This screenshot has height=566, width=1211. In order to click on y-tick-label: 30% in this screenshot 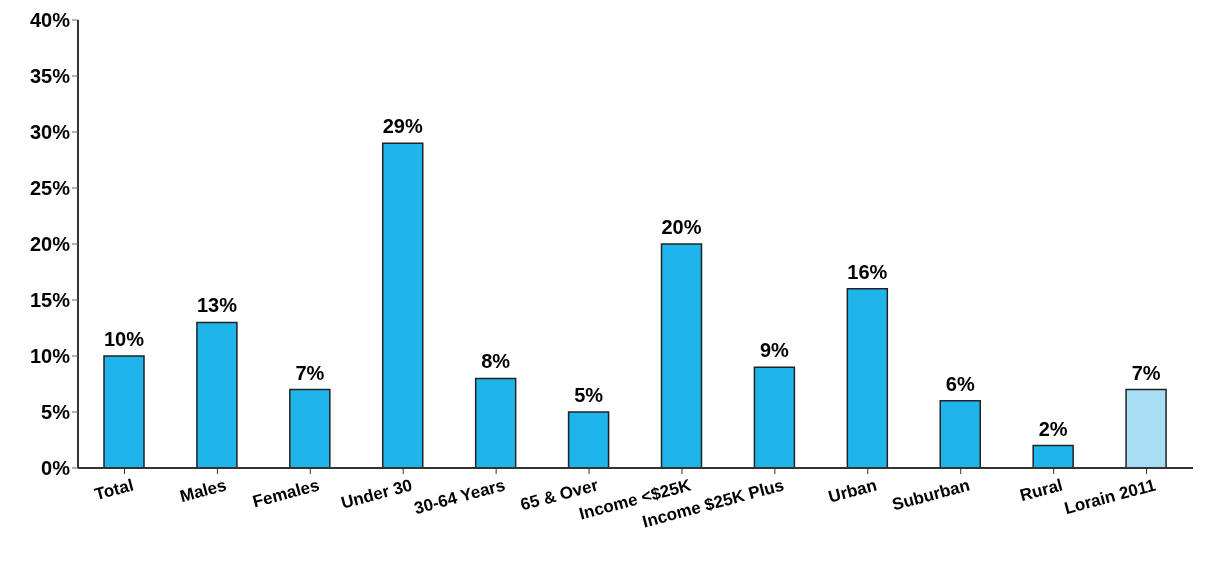, I will do `click(50, 132)`.